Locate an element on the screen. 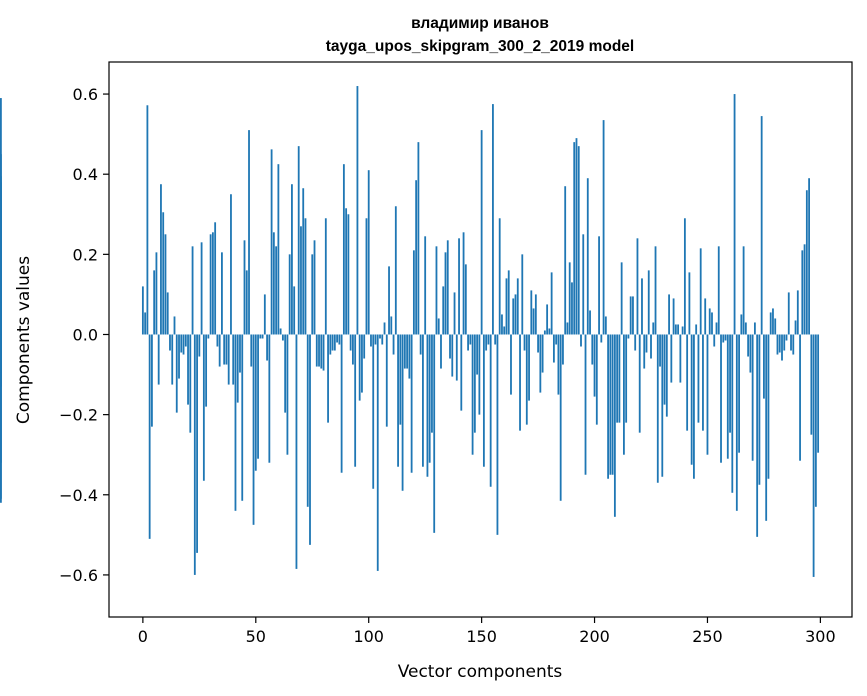 This screenshot has height=696, width=867. y-tick-label: −0.4 is located at coordinates (78, 495).